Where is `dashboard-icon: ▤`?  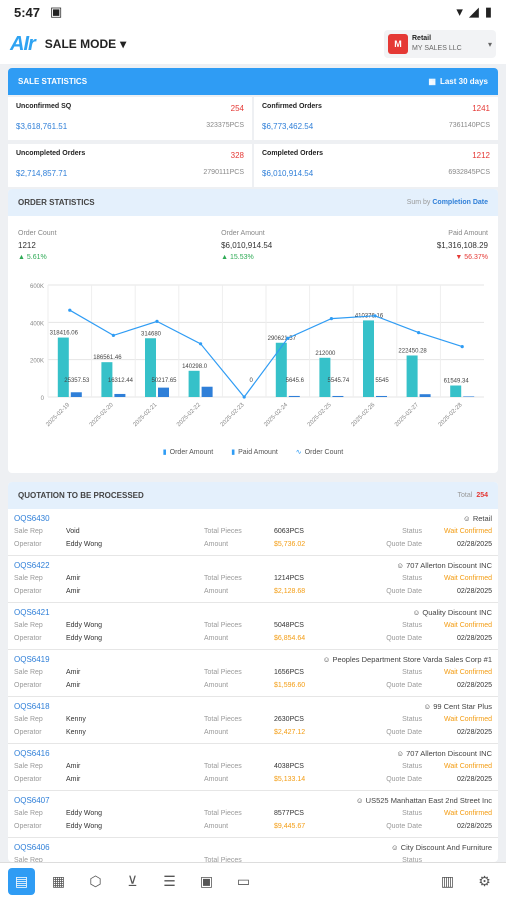
dashboard-icon: ▤ is located at coordinates (21, 881).